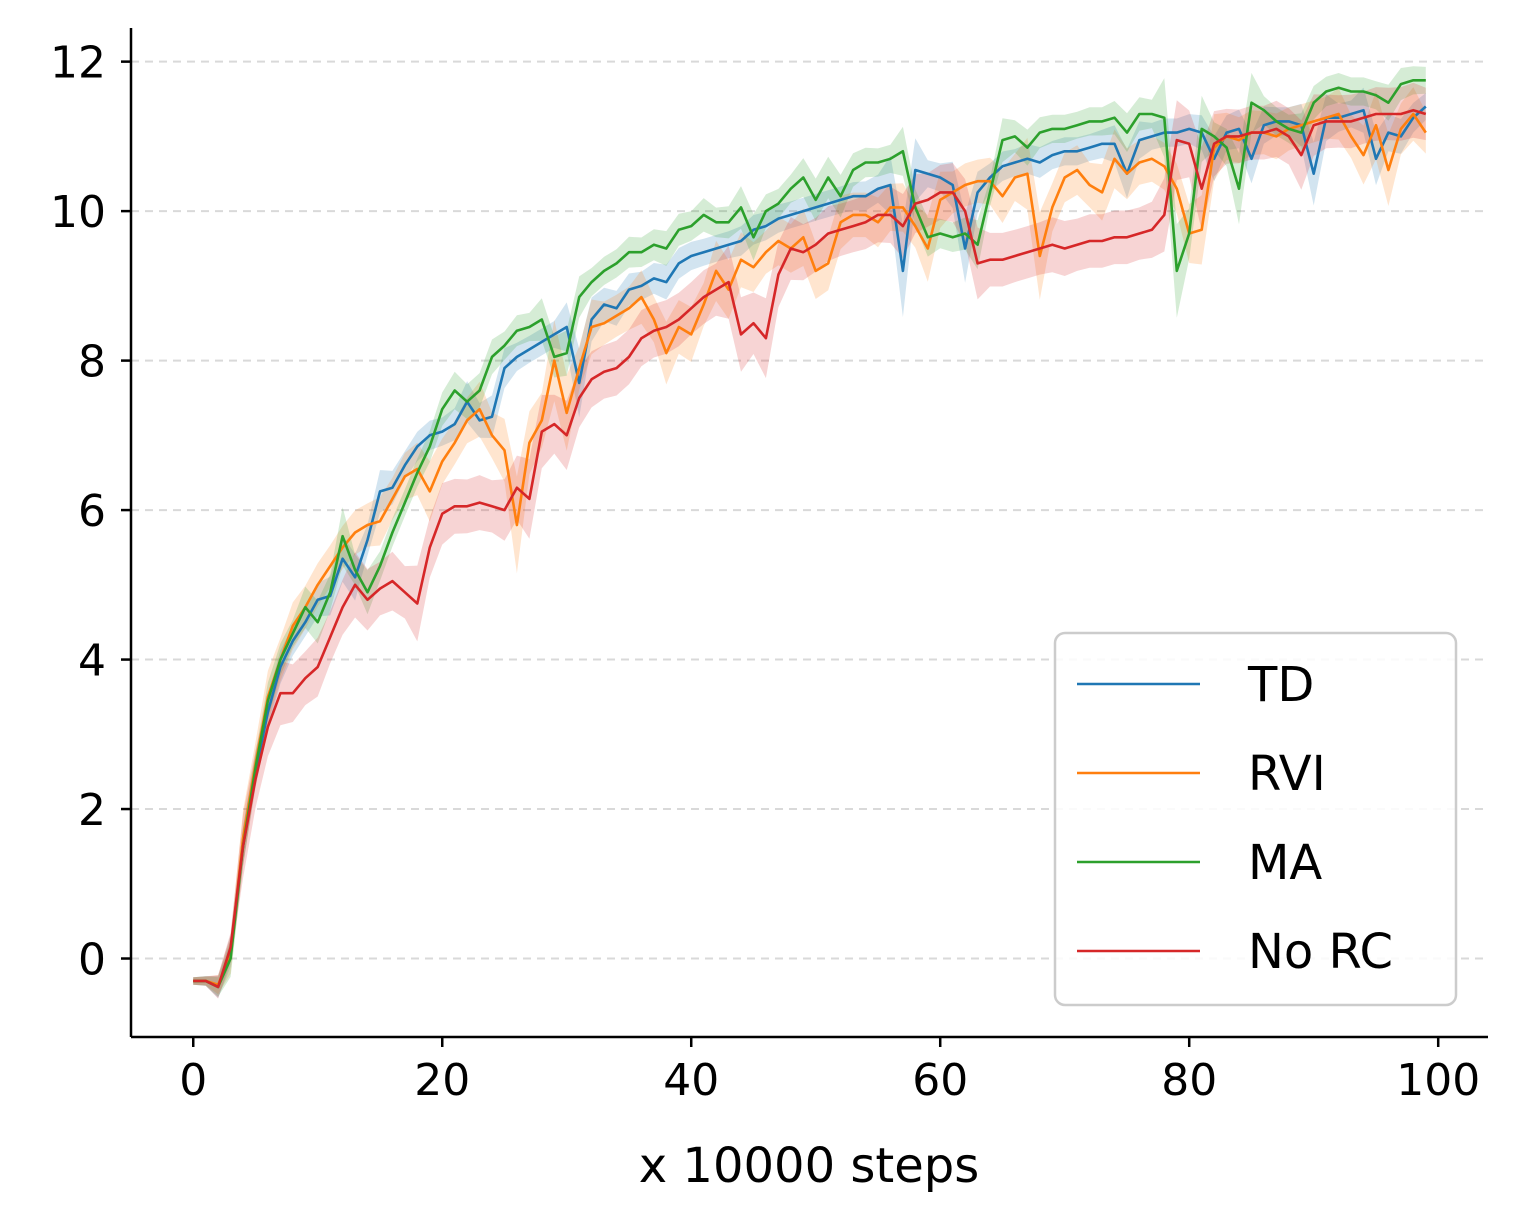 This screenshot has height=1224, width=1523. Describe the element at coordinates (691, 1080) in the screenshot. I see `x-tick-label: 40` at that location.